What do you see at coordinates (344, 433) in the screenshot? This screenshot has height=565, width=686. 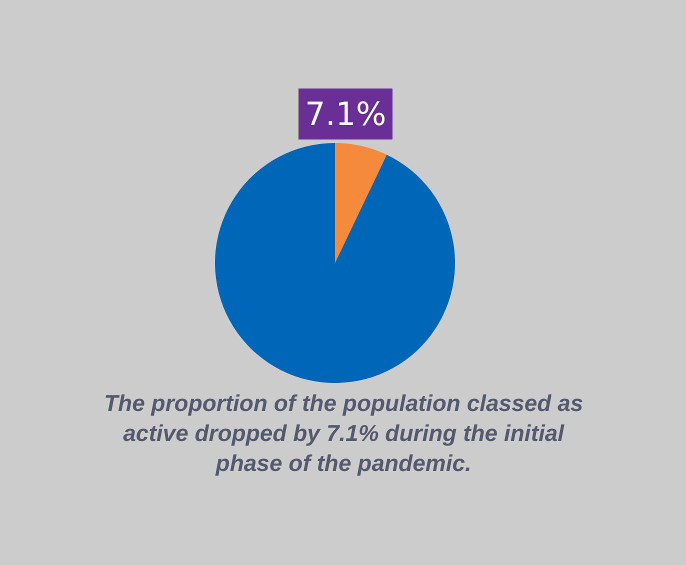 I see `text: The proportion of the population classed as active dropped by 7.1% during the initial phase of the pandemic.` at bounding box center [344, 433].